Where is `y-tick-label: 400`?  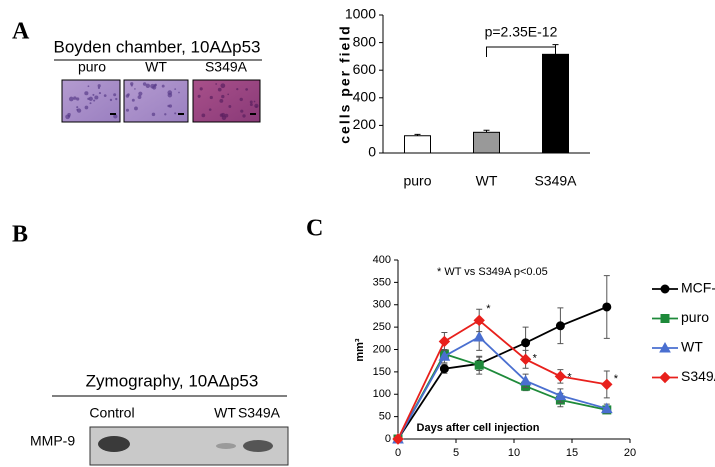 y-tick-label: 400 is located at coordinates (365, 97).